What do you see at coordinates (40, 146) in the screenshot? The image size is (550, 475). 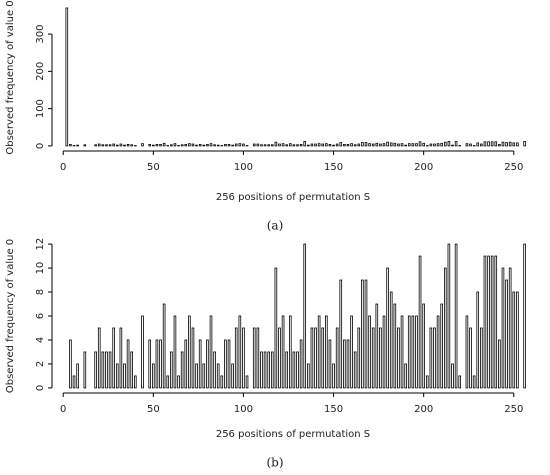 I see `y-tick-label: 0` at bounding box center [40, 146].